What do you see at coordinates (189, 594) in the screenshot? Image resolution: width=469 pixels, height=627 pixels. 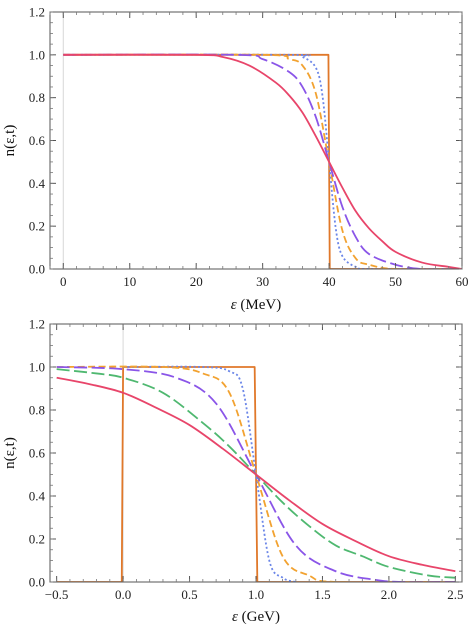 I see `x-tick-label: 0.5` at bounding box center [189, 594].